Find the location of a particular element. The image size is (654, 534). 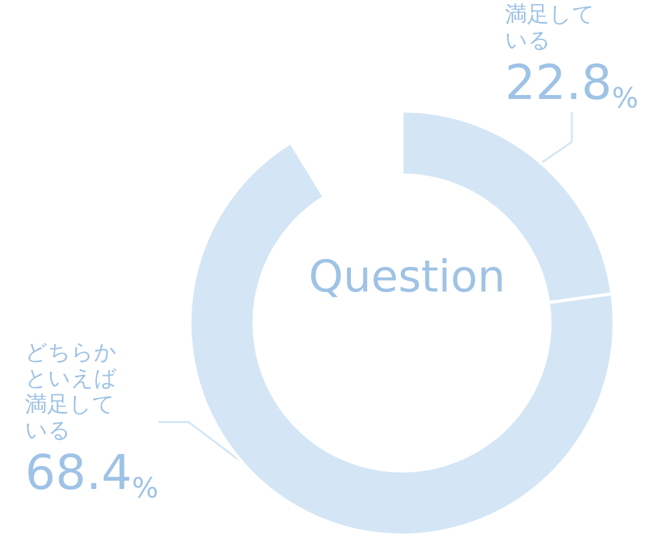

slice-label: どちらかといえば満足している is located at coordinates (71, 392).